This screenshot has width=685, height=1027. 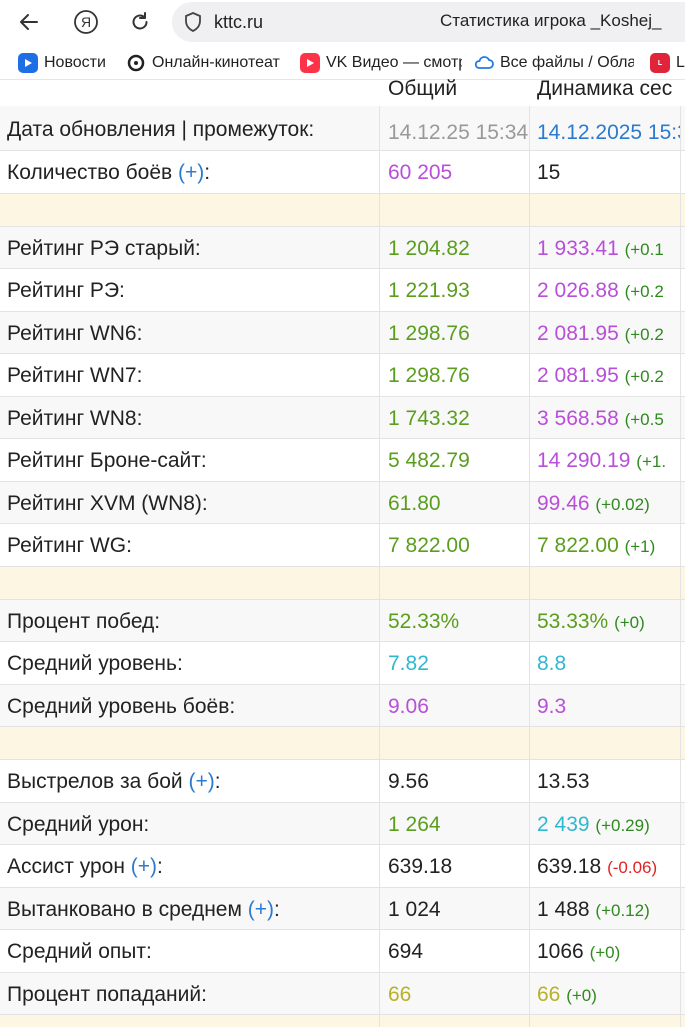 What do you see at coordinates (644, 334) in the screenshot?
I see `value-delta: (+0.2` at bounding box center [644, 334].